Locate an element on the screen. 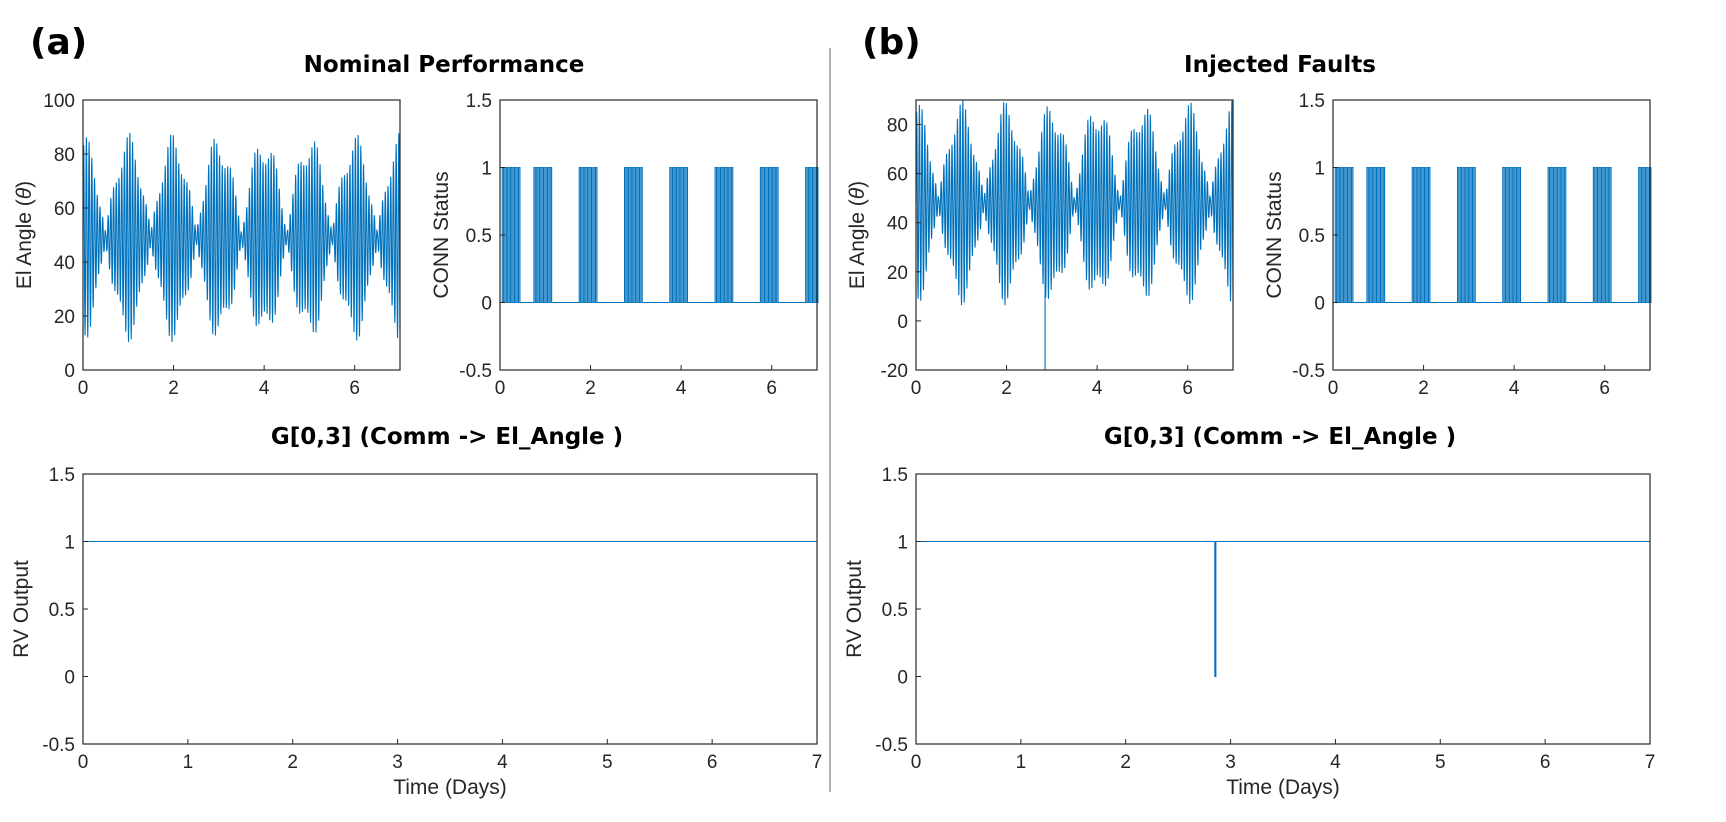 The height and width of the screenshot is (822, 1726). a_rv-xtick-label: 7 is located at coordinates (817, 762).